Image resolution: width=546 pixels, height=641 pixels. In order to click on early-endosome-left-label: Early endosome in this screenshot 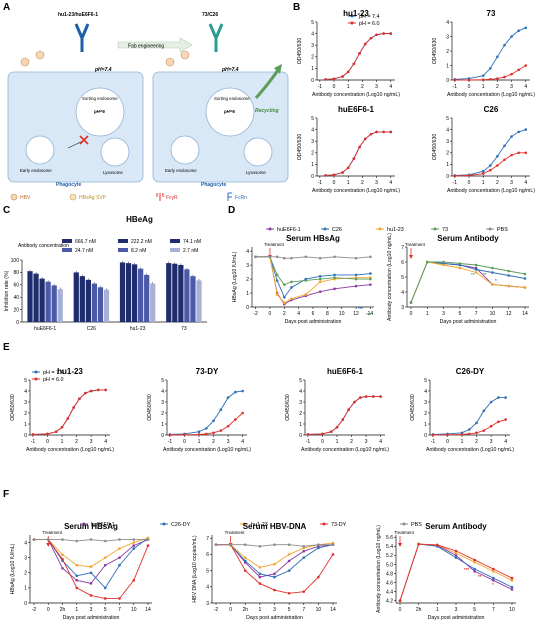, I will do `click(36, 170)`.